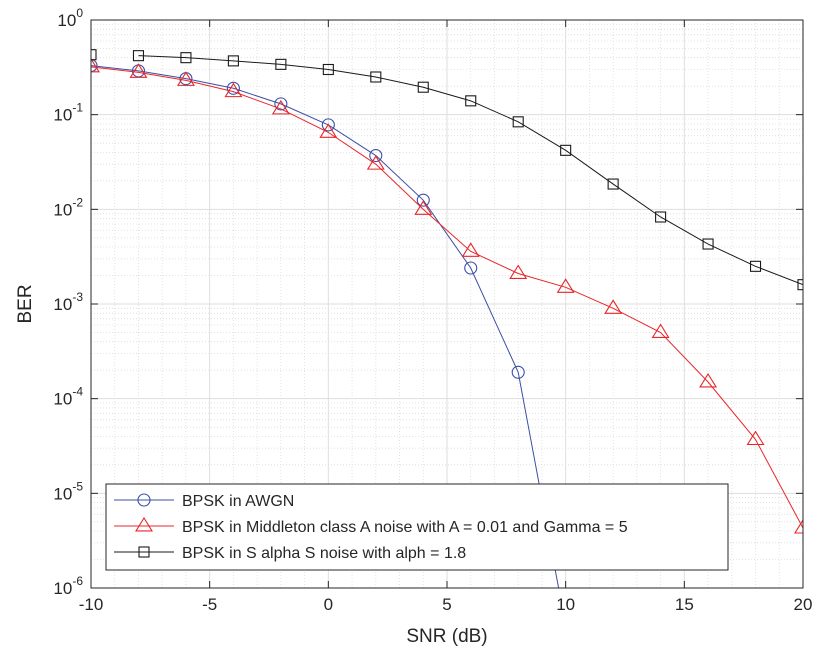 Image resolution: width=814 pixels, height=653 pixels. What do you see at coordinates (68, 302) in the screenshot?
I see `y-tick-label: 10⁻³` at bounding box center [68, 302].